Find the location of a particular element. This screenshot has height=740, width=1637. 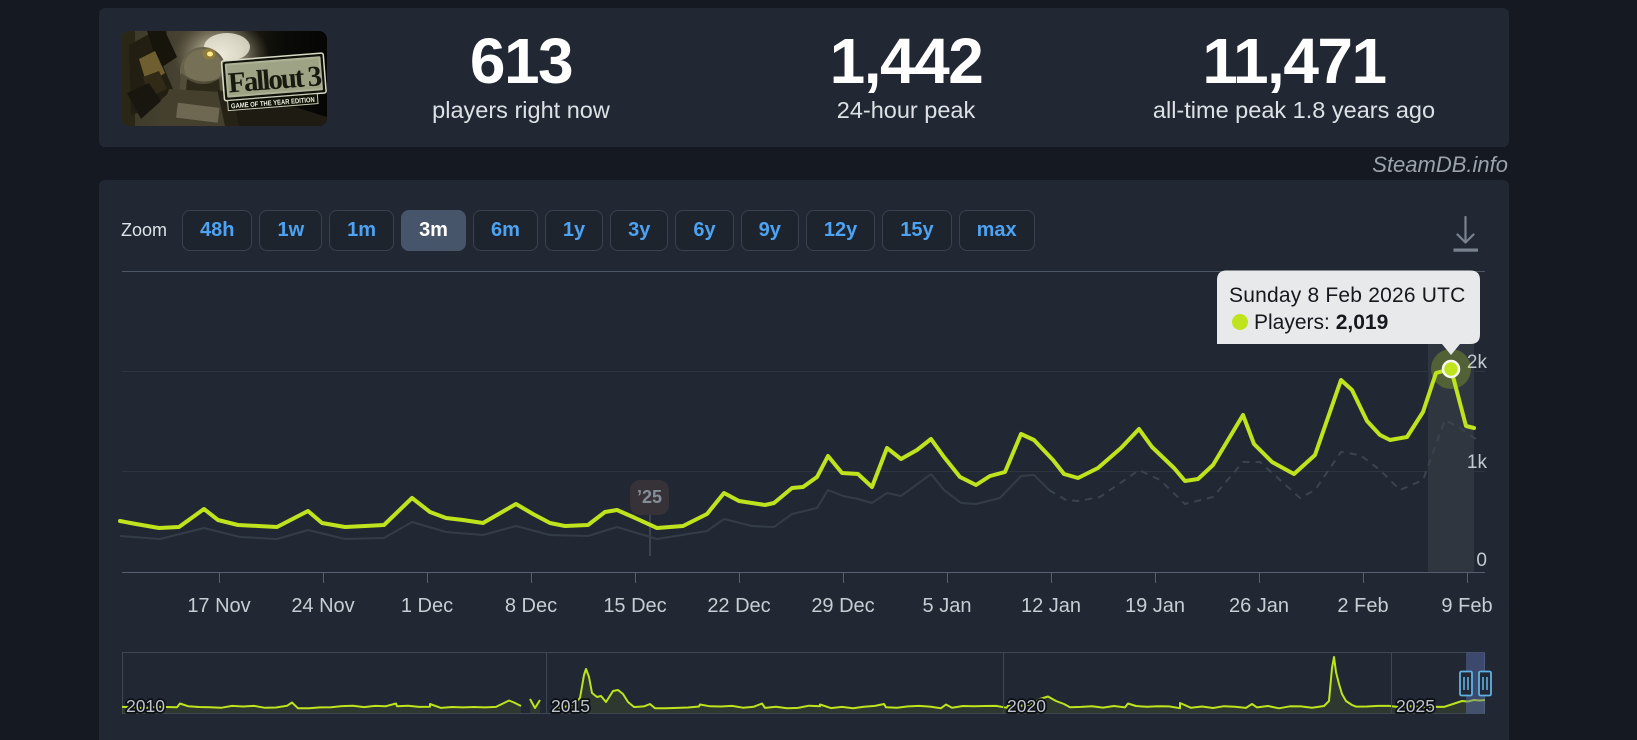

svg-text: 12 Jan is located at coordinates (1051, 606).